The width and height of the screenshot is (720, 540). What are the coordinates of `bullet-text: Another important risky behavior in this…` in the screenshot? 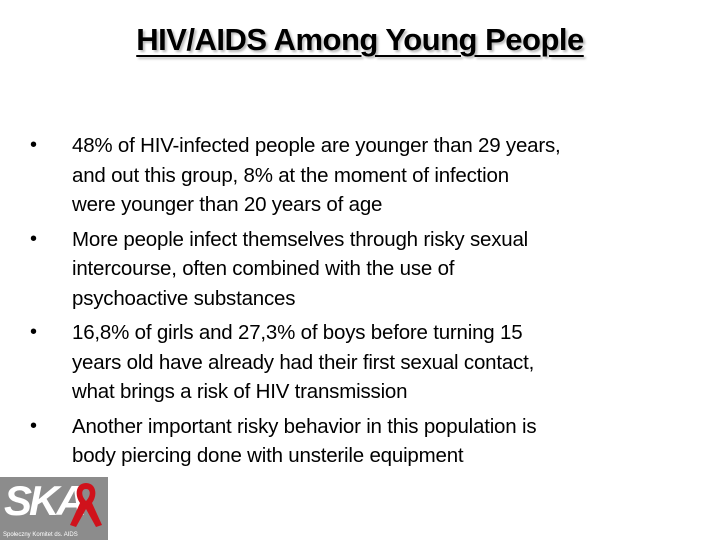 It's located at (304, 426).